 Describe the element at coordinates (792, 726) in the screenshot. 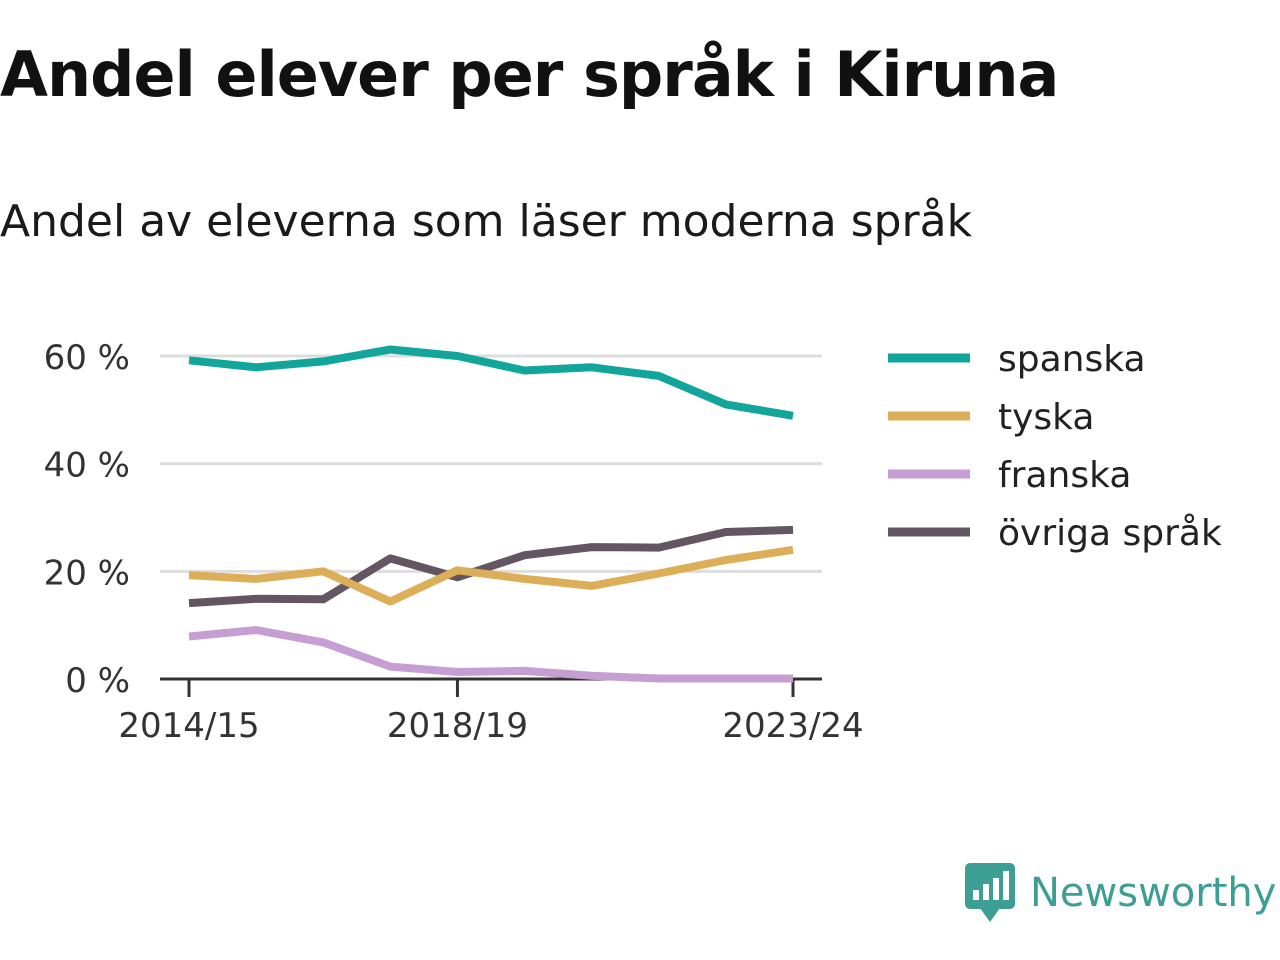

I see `x-tick-label: 2023/24` at that location.